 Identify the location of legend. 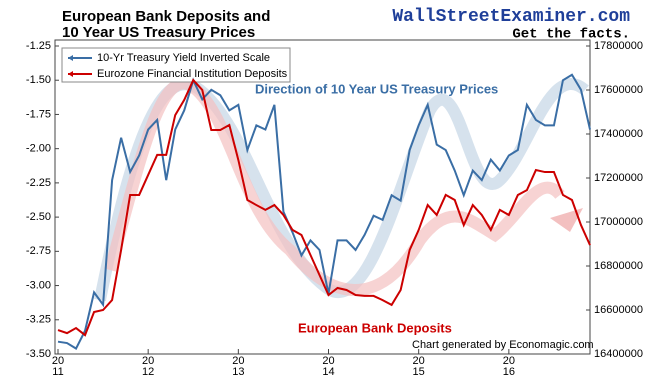
(176, 65).